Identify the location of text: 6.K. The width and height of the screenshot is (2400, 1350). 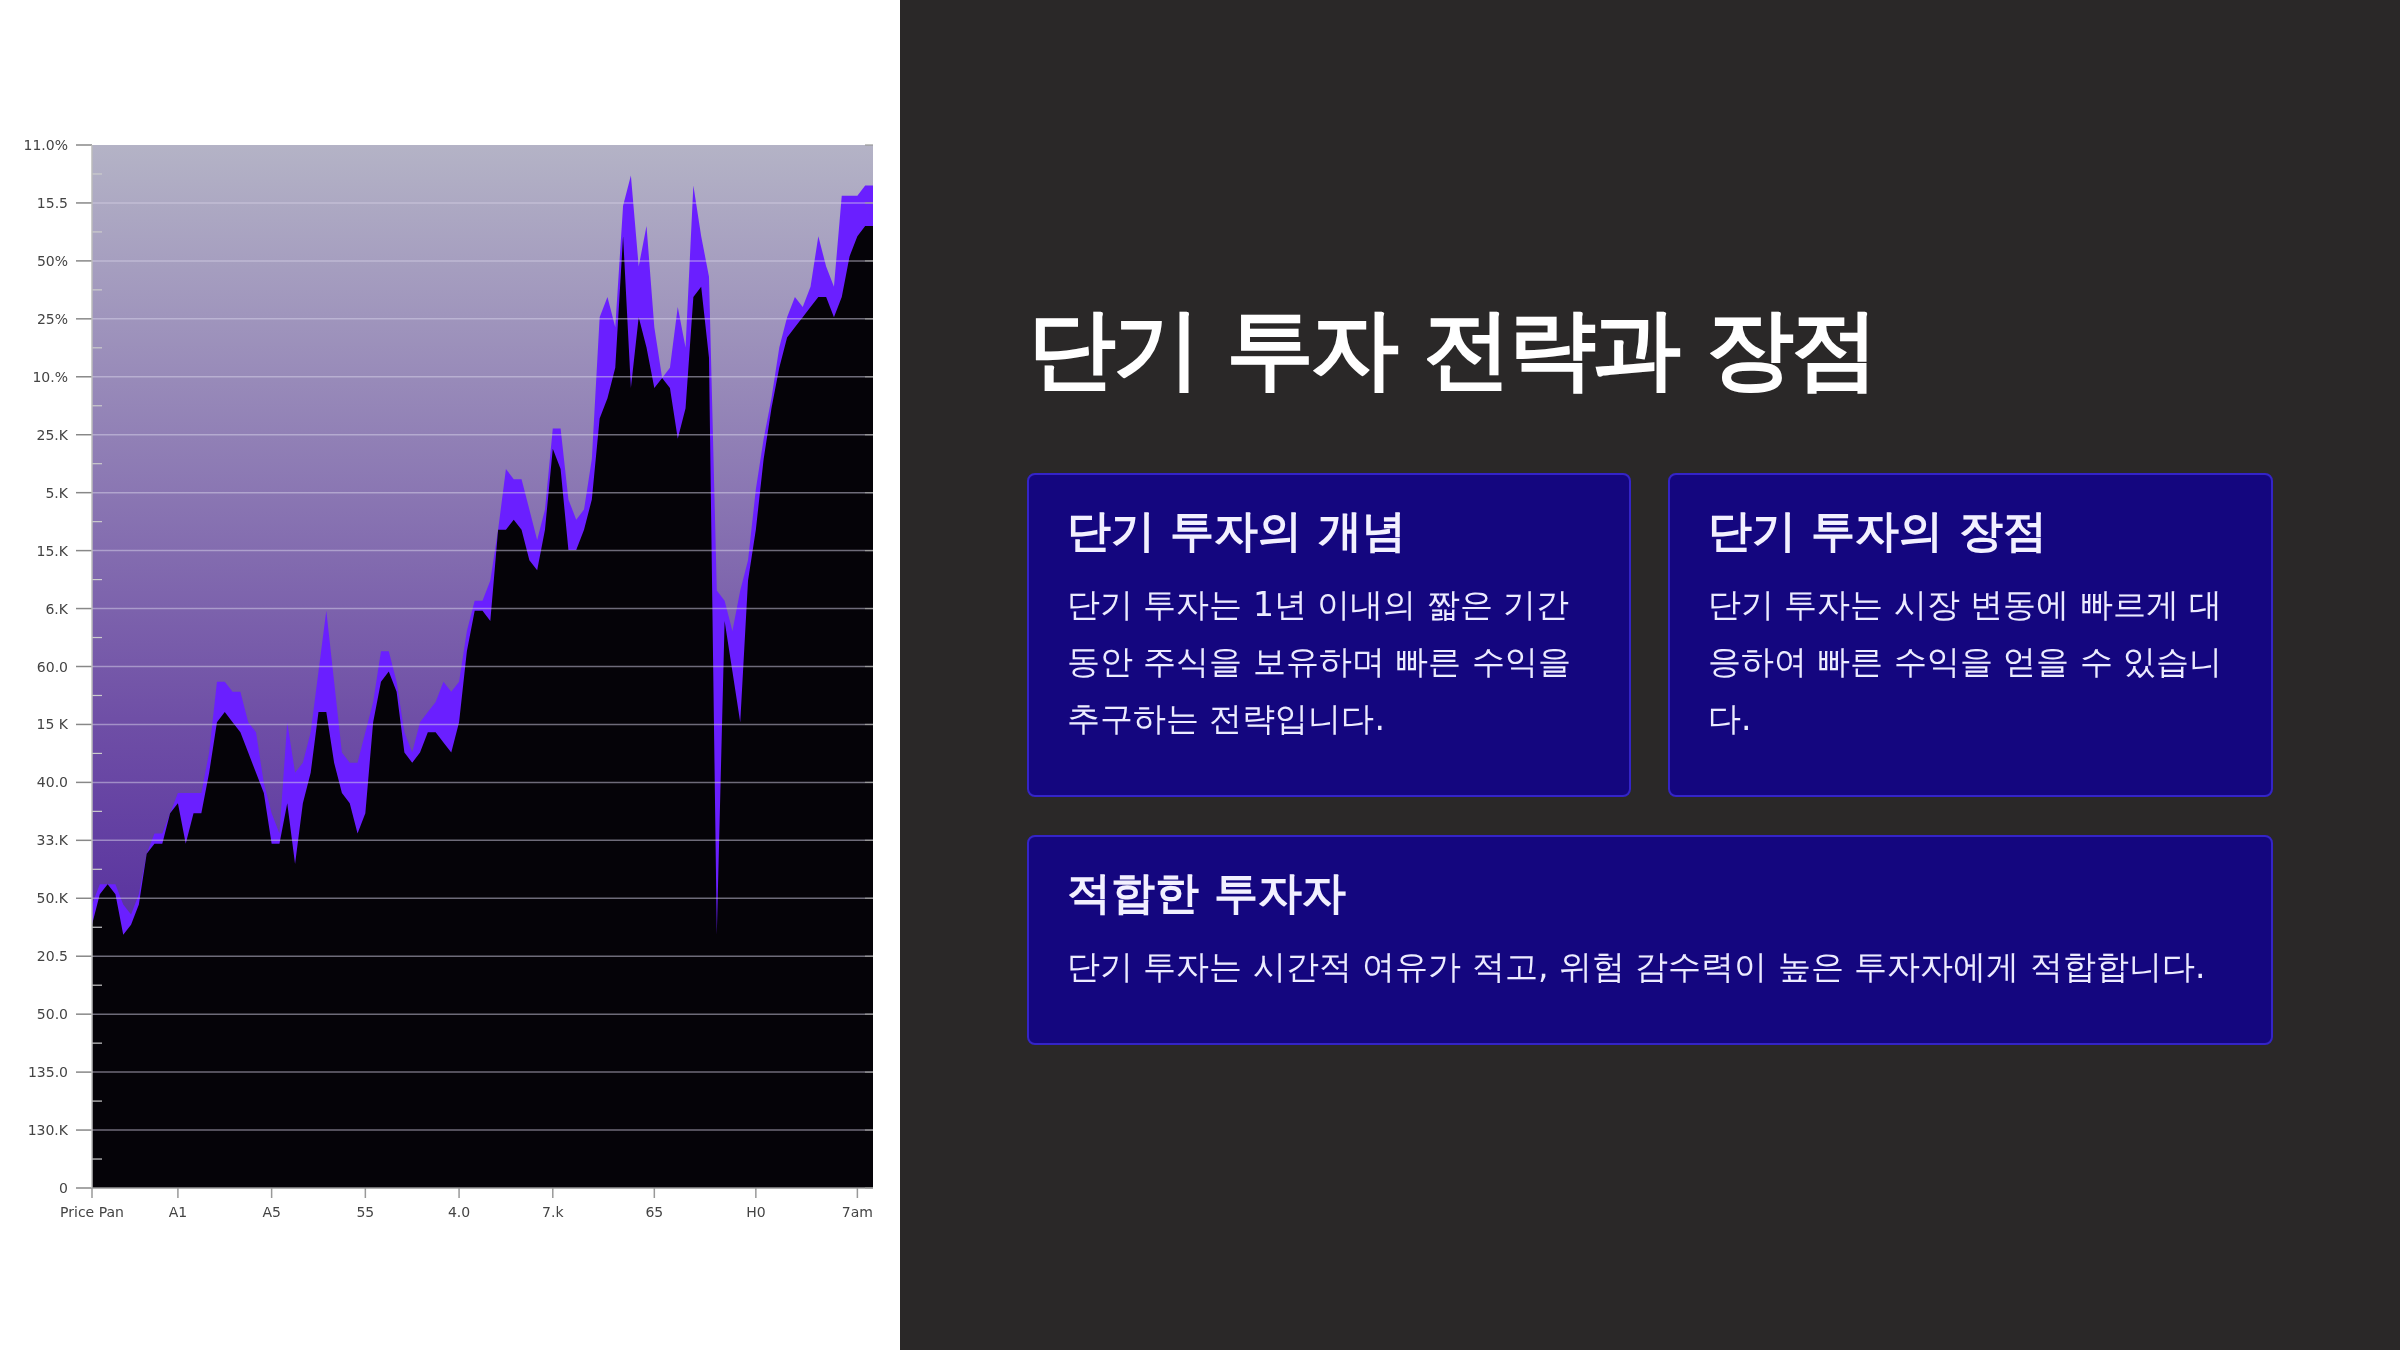
(57, 608).